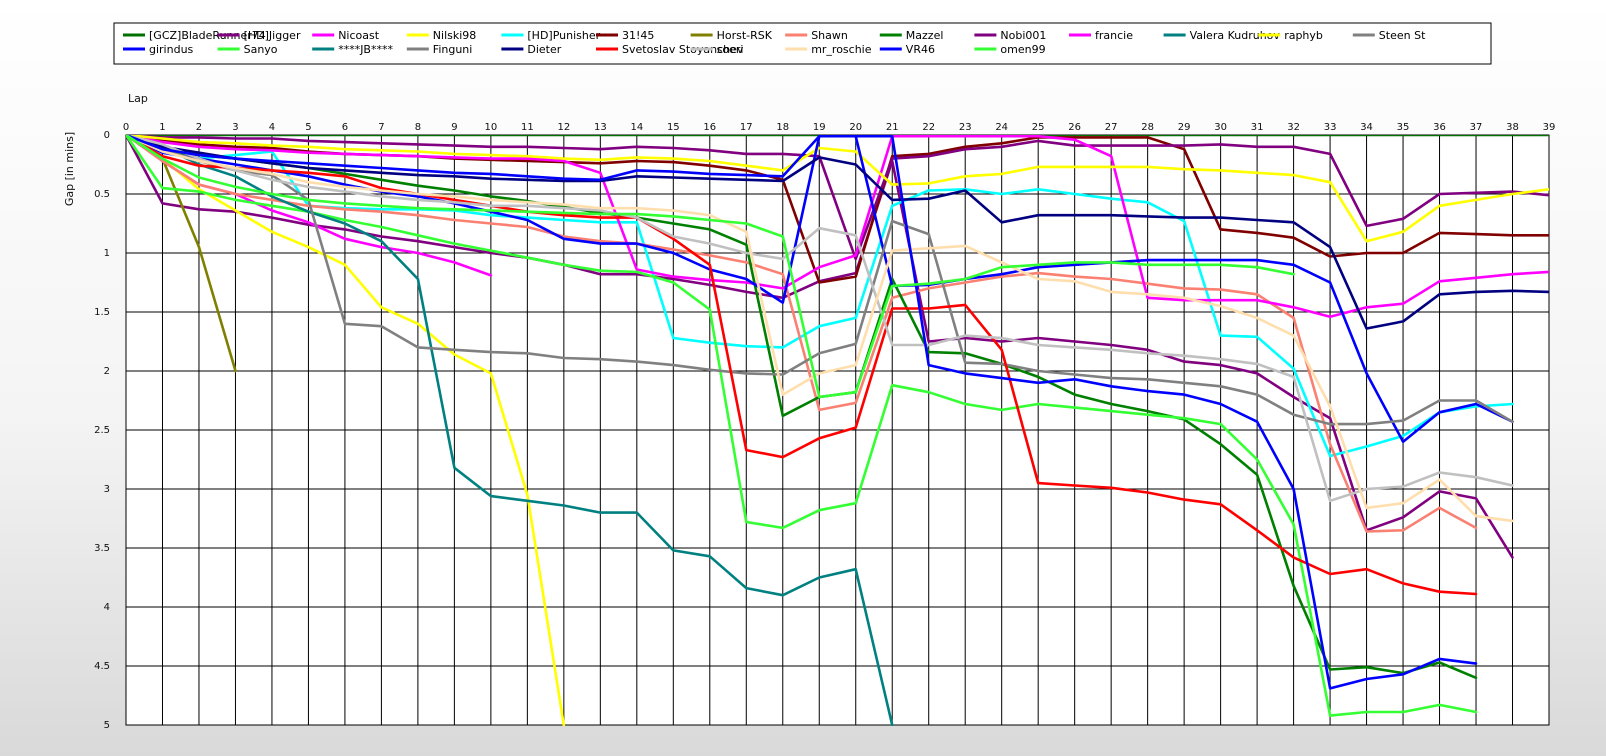 Image resolution: width=1606 pixels, height=756 pixels. Describe the element at coordinates (1023, 35) in the screenshot. I see `legend-label-nobi001: Nobi001` at that location.